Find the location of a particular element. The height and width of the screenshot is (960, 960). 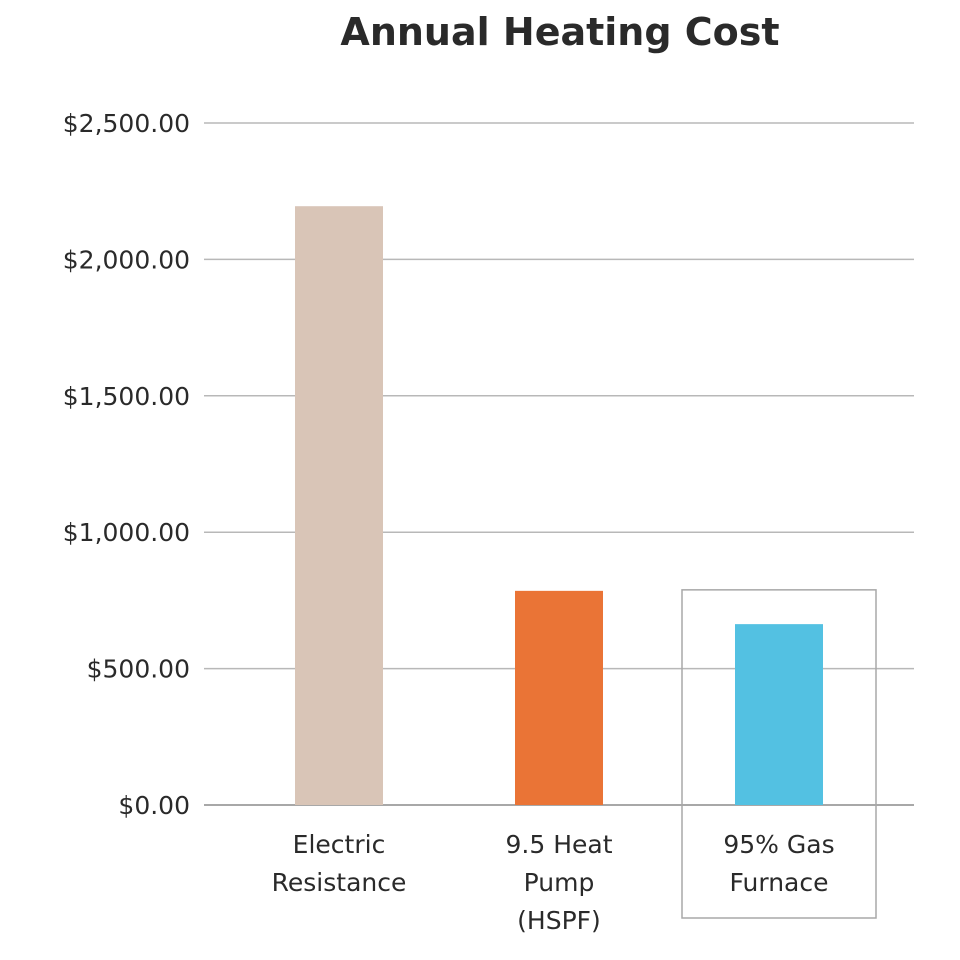

x-category-label: Electric Resistance is located at coordinates (339, 863).